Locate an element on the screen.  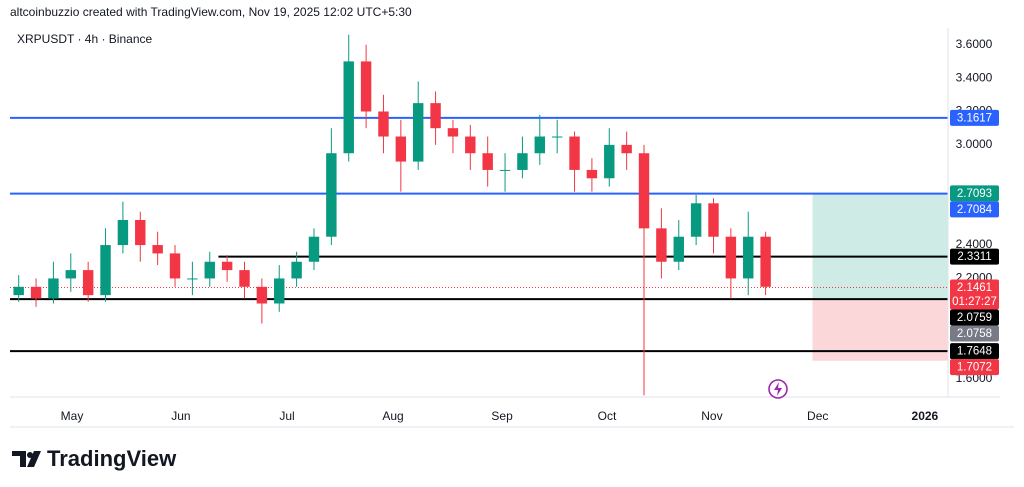
tv-logo is located at coordinates (26, 459).